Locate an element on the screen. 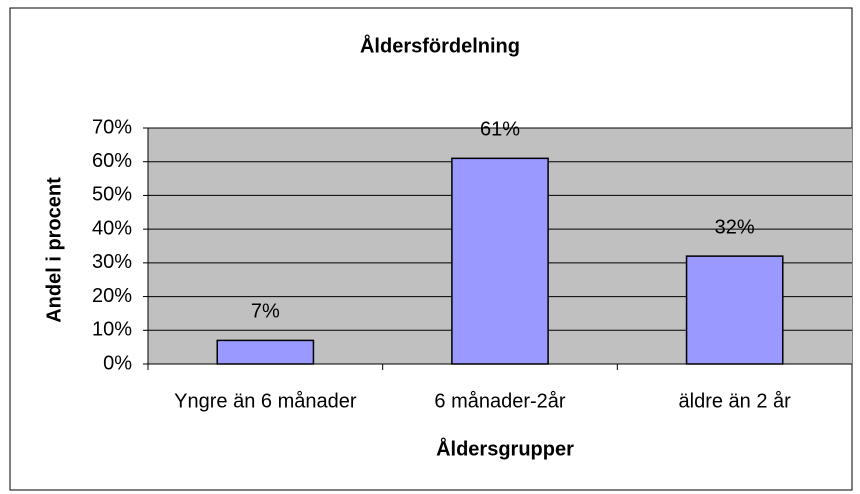 The image size is (860, 494). y-tick-label: 10% is located at coordinates (112, 330).